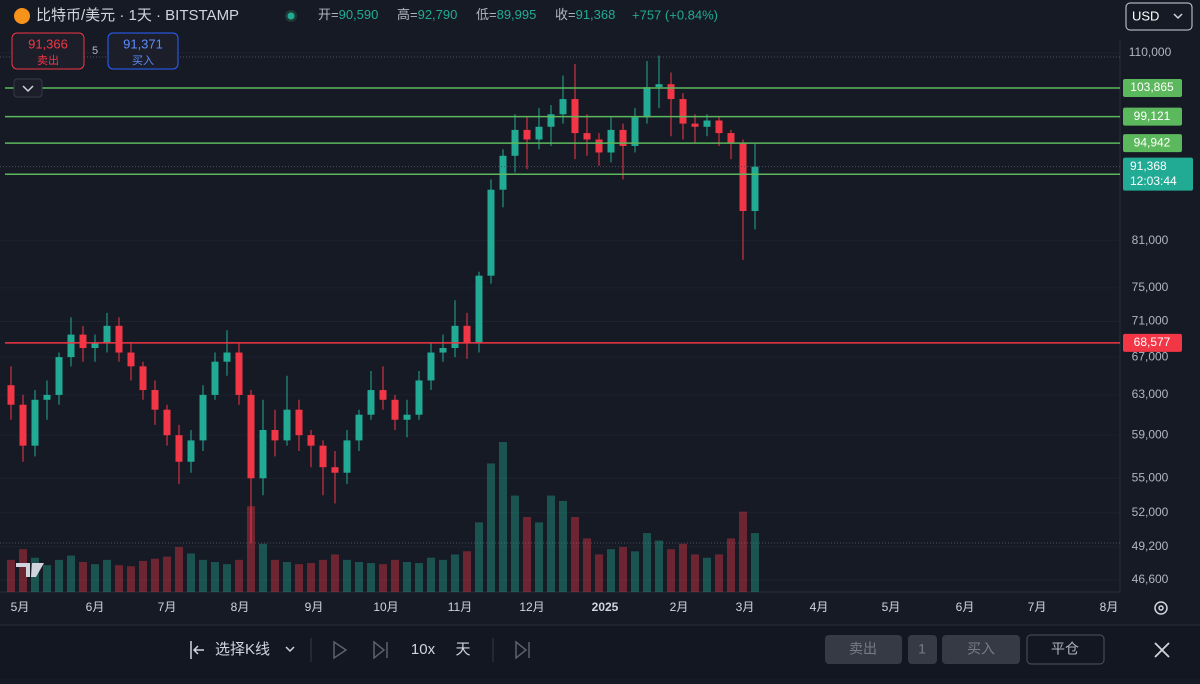 Image resolution: width=1200 pixels, height=684 pixels. I want to click on select-bar: 选择K线, so click(242, 649).